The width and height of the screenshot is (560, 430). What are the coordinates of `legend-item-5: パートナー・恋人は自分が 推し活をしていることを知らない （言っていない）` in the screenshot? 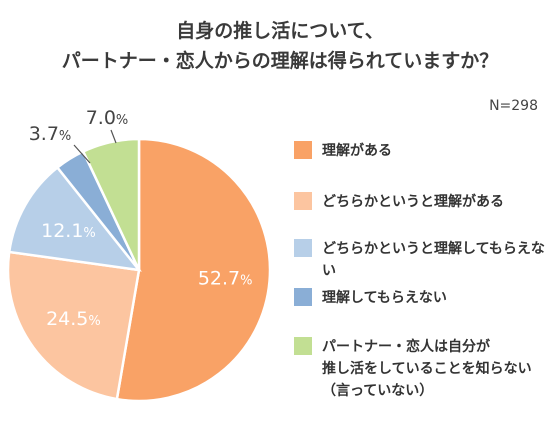 It's located at (413, 369).